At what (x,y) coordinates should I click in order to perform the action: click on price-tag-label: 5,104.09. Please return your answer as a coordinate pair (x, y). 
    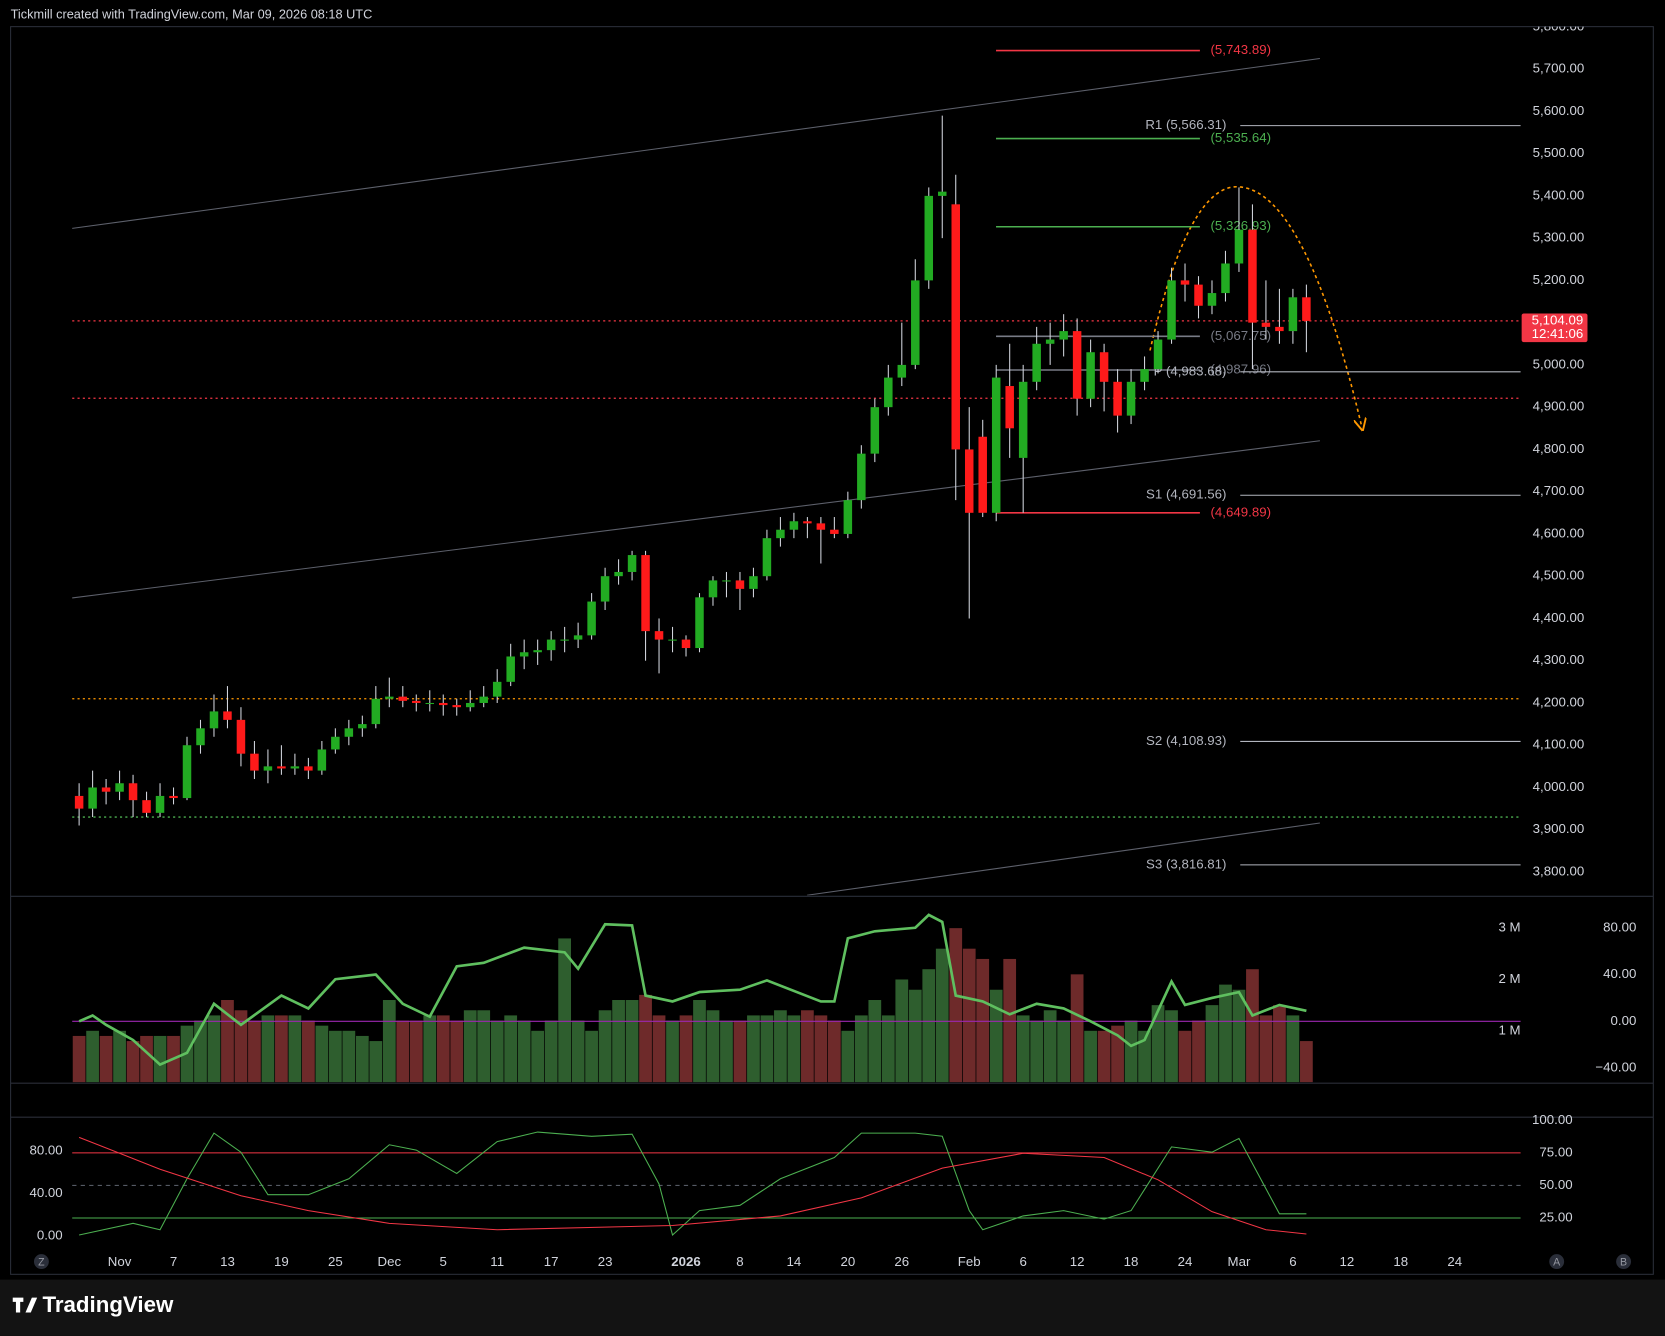
    Looking at the image, I should click on (1558, 319).